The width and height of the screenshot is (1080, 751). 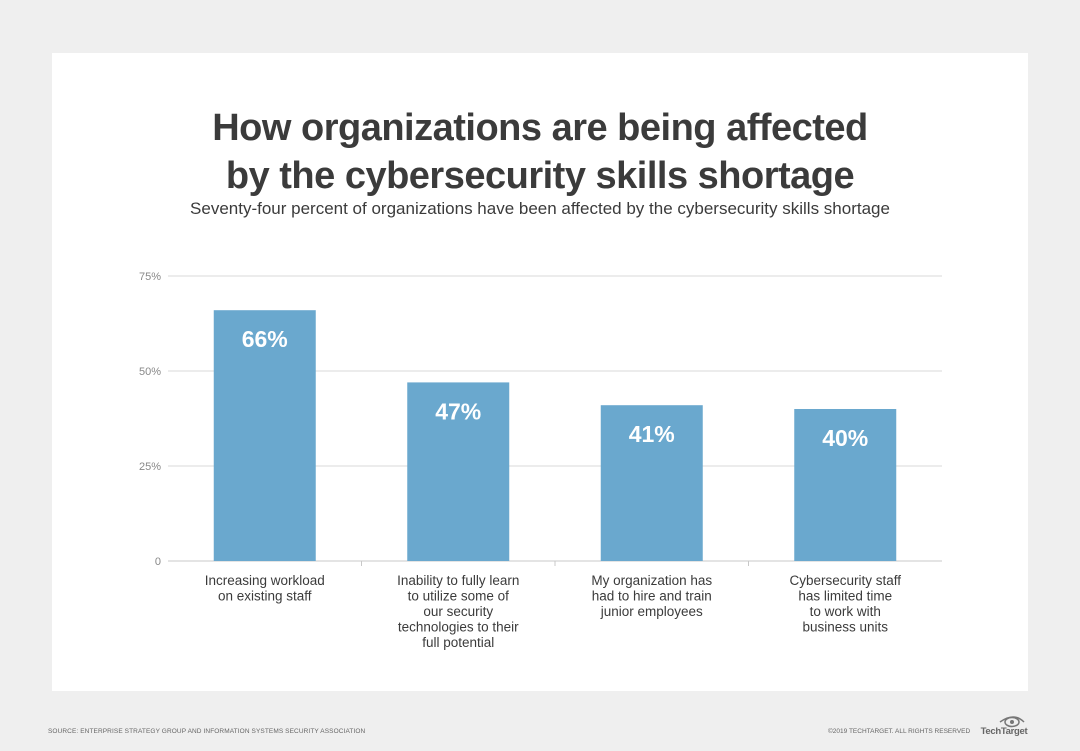 What do you see at coordinates (899, 731) in the screenshot?
I see `copyright-note: ©2019 TECHTARGET. ALL RIGHTS RESERVED` at bounding box center [899, 731].